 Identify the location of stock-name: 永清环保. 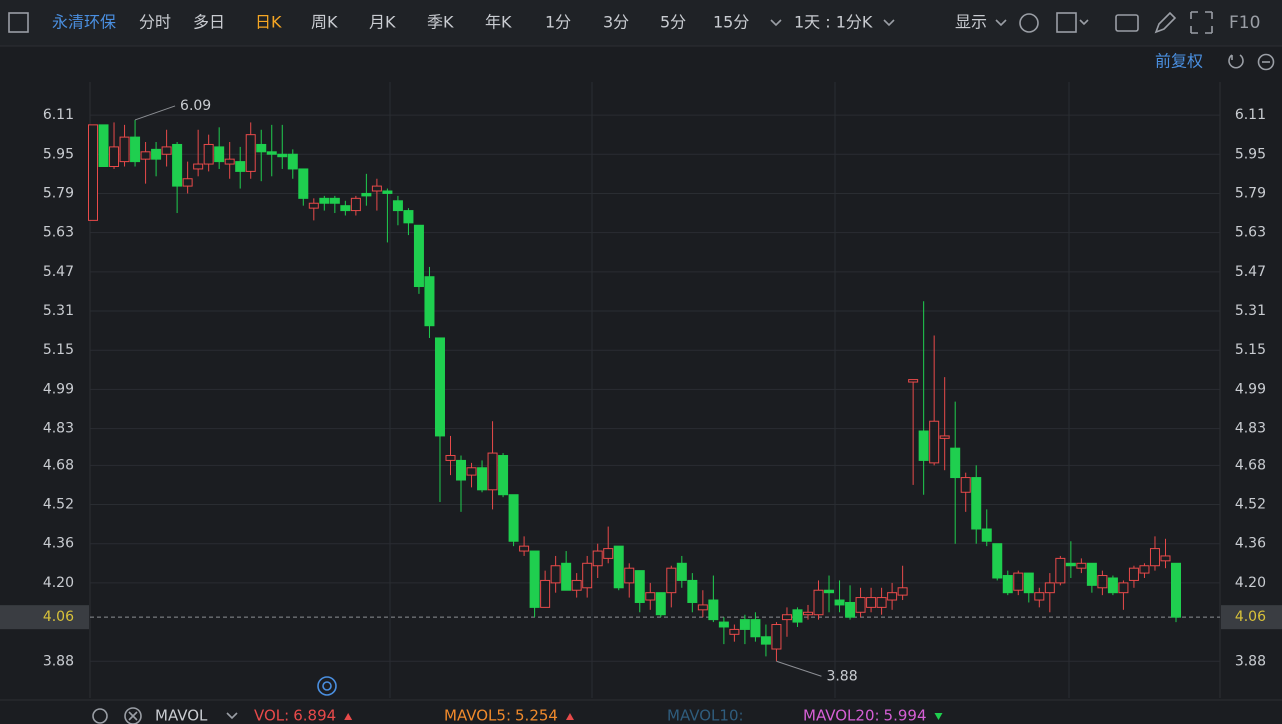
(84, 22).